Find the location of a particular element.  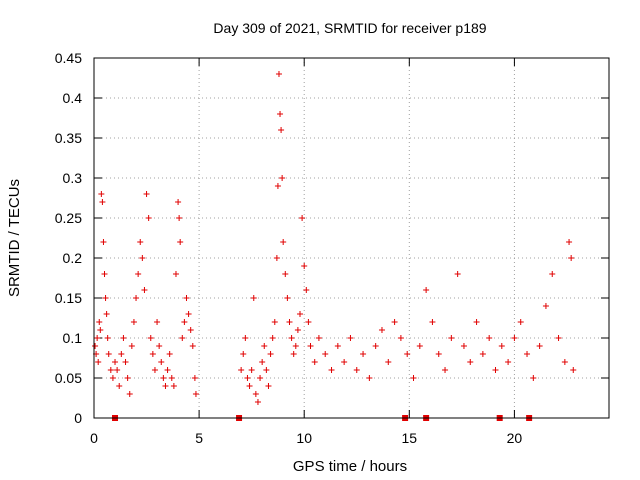

x-tick-label: 10 is located at coordinates (304, 438).